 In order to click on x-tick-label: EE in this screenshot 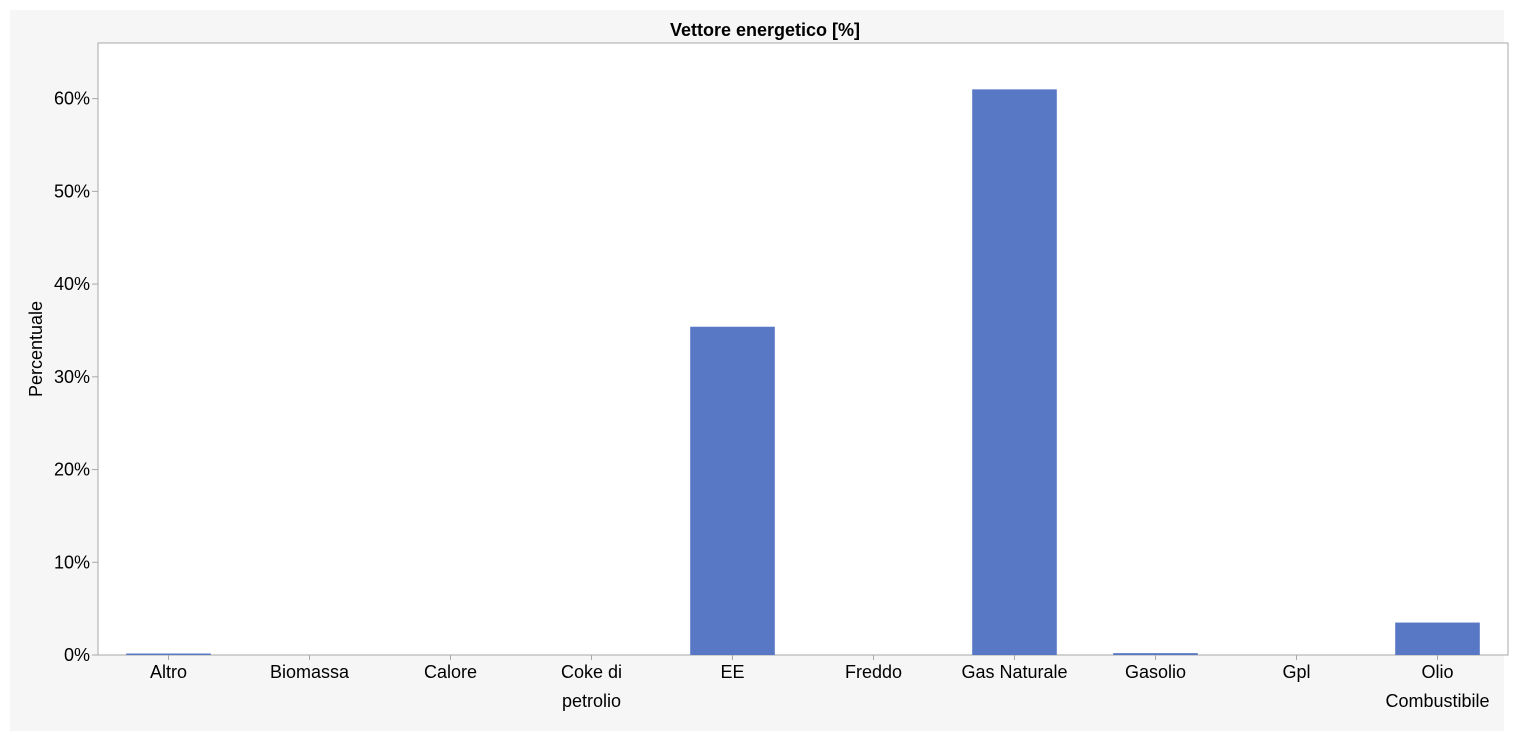, I will do `click(732, 672)`.